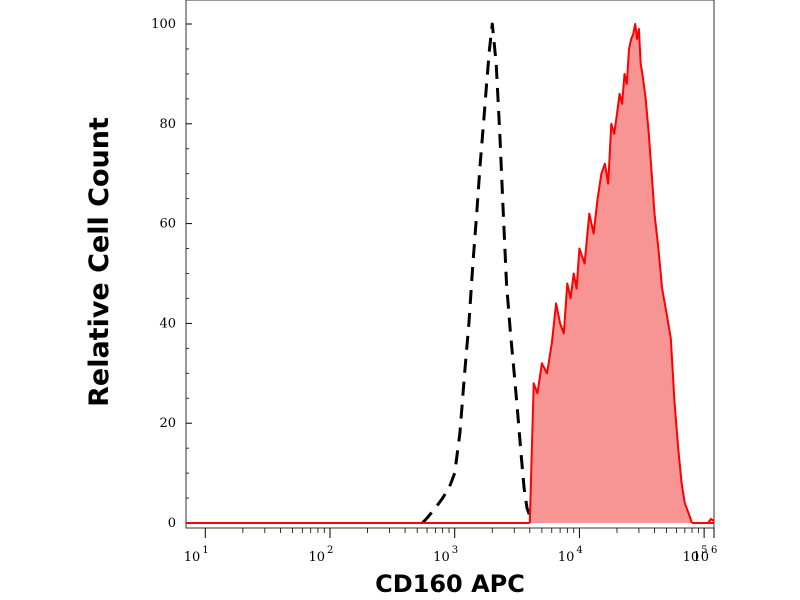 The height and width of the screenshot is (600, 800). What do you see at coordinates (167, 323) in the screenshot?
I see `y-tick-label: 40` at bounding box center [167, 323].